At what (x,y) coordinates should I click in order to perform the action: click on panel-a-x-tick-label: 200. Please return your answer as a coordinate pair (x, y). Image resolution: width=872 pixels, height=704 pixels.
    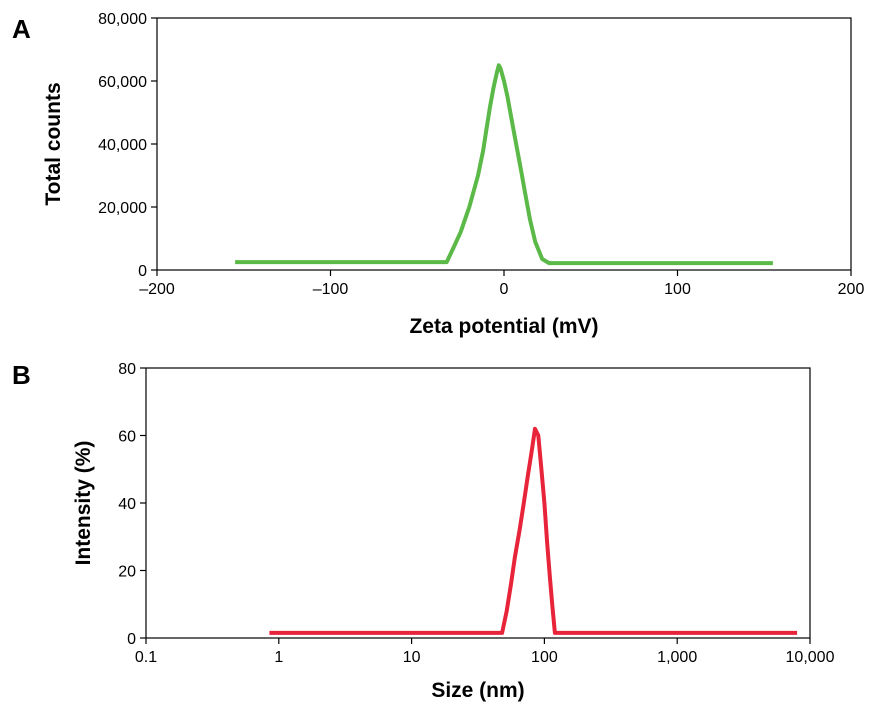
    Looking at the image, I should click on (851, 289).